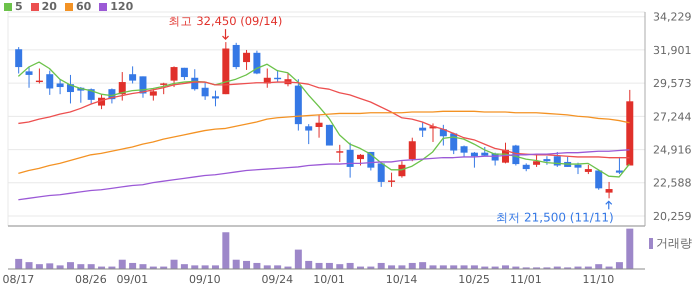 The image size is (700, 289). Describe the element at coordinates (555, 217) in the screenshot. I see `annotation: 최저 21,500 (11/11)` at that location.